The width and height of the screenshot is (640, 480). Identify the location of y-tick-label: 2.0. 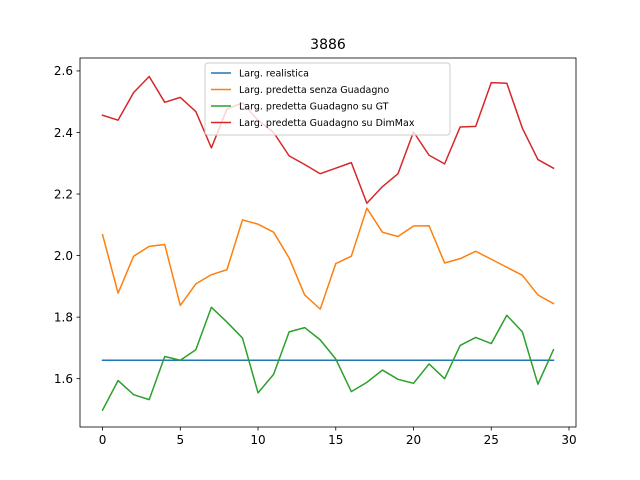
(63, 256).